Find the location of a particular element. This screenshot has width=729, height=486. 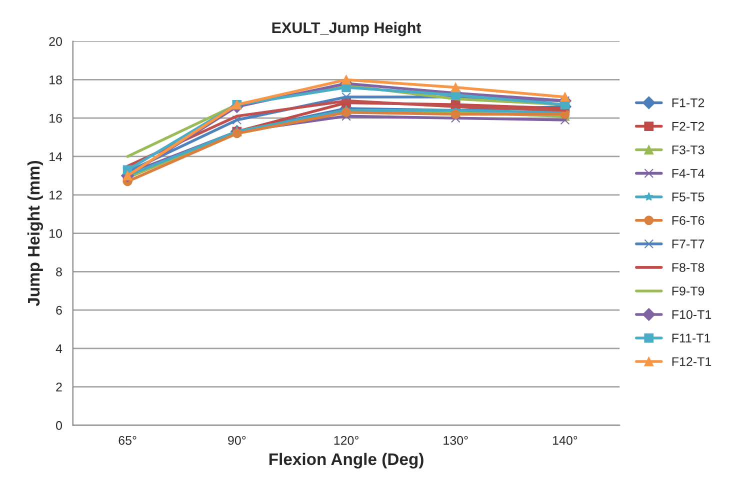

x-tick-label: 140° is located at coordinates (565, 440).